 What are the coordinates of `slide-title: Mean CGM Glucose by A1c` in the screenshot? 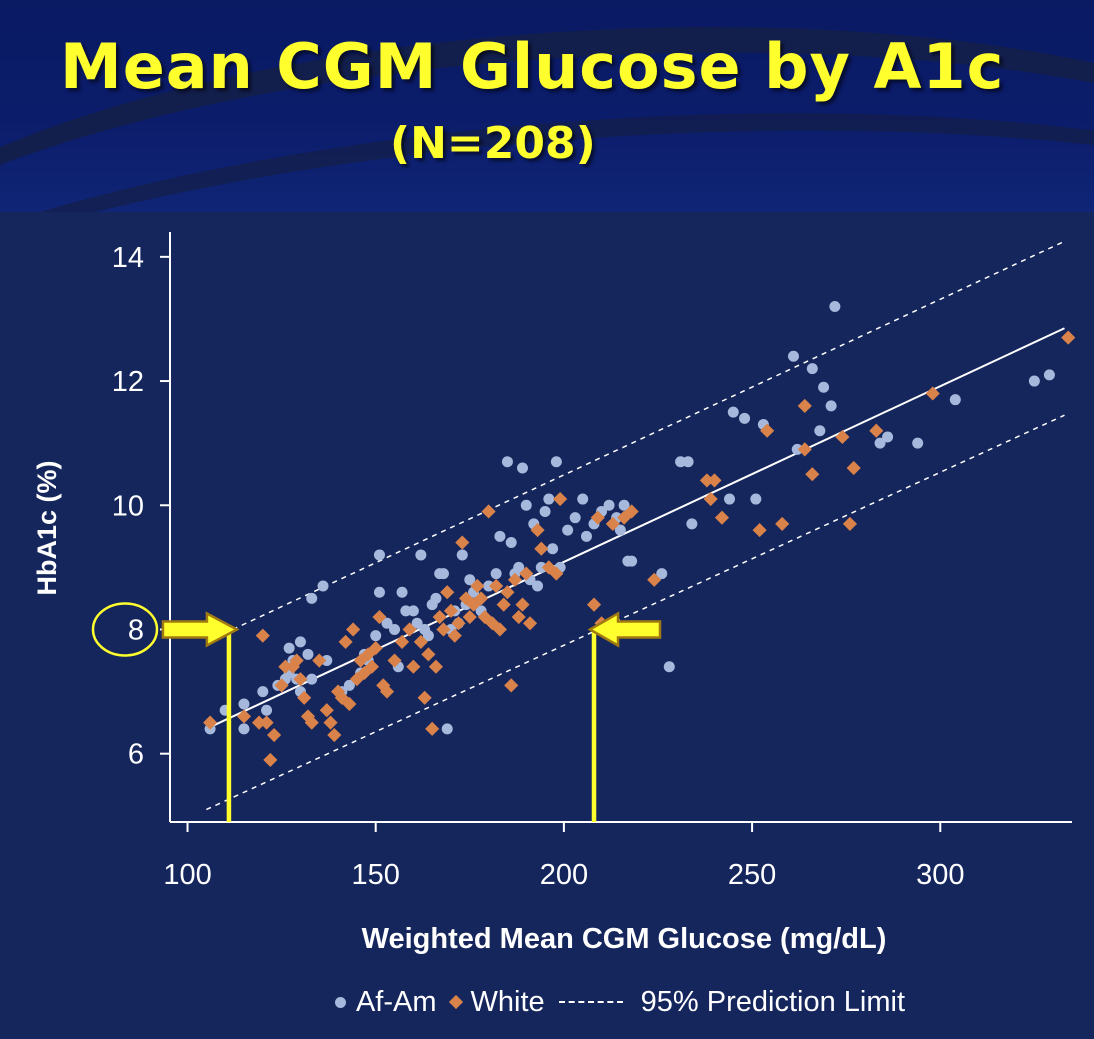 It's located at (532, 66).